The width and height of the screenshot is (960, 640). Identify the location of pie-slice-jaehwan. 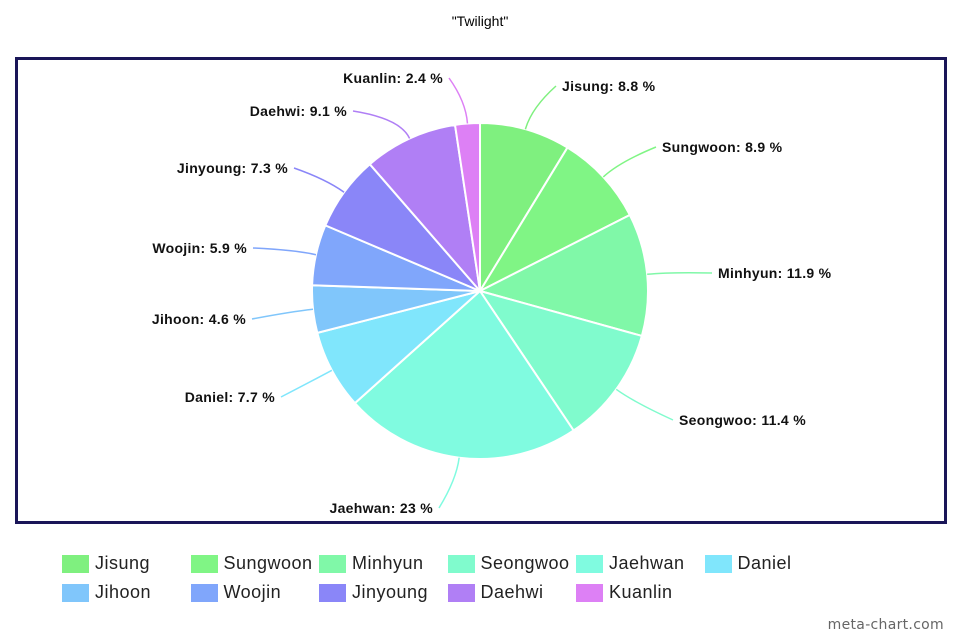
(464, 374).